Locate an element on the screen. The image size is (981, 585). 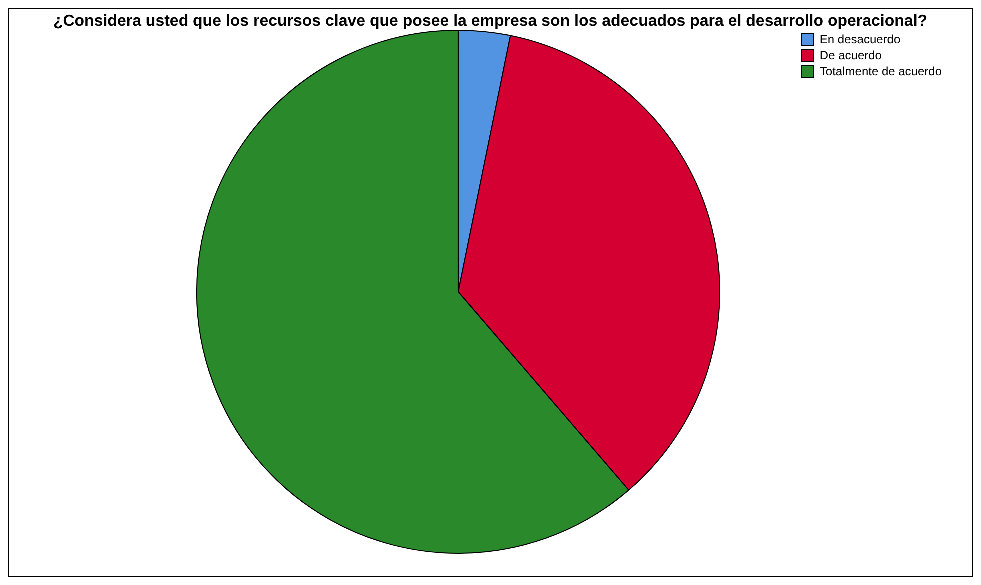
chart-title: ¿Considera usted que los recursos clave que posee la empresa son los adecuados para el desarrollo operacional? is located at coordinates (490, 21).